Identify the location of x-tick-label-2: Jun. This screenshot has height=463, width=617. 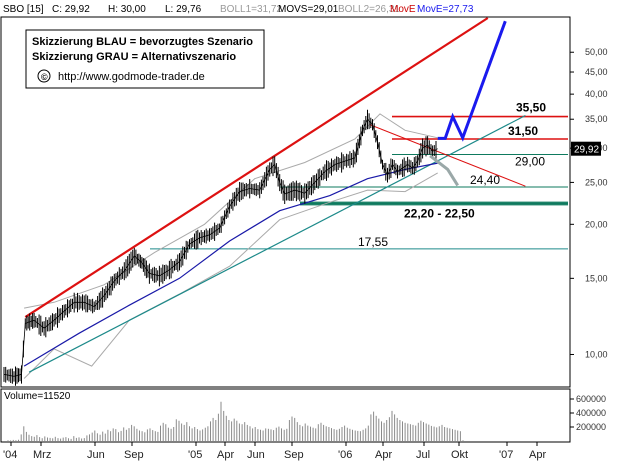
(96, 455).